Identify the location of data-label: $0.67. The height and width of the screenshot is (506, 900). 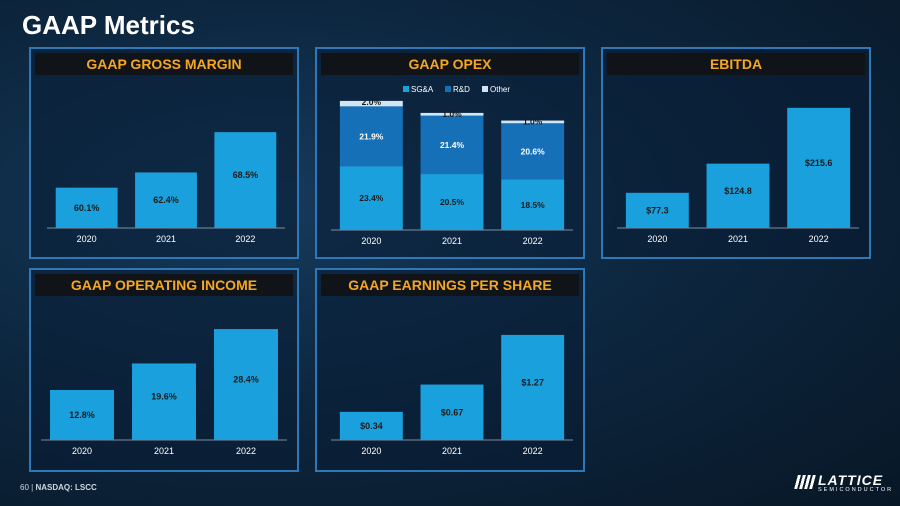
(452, 412).